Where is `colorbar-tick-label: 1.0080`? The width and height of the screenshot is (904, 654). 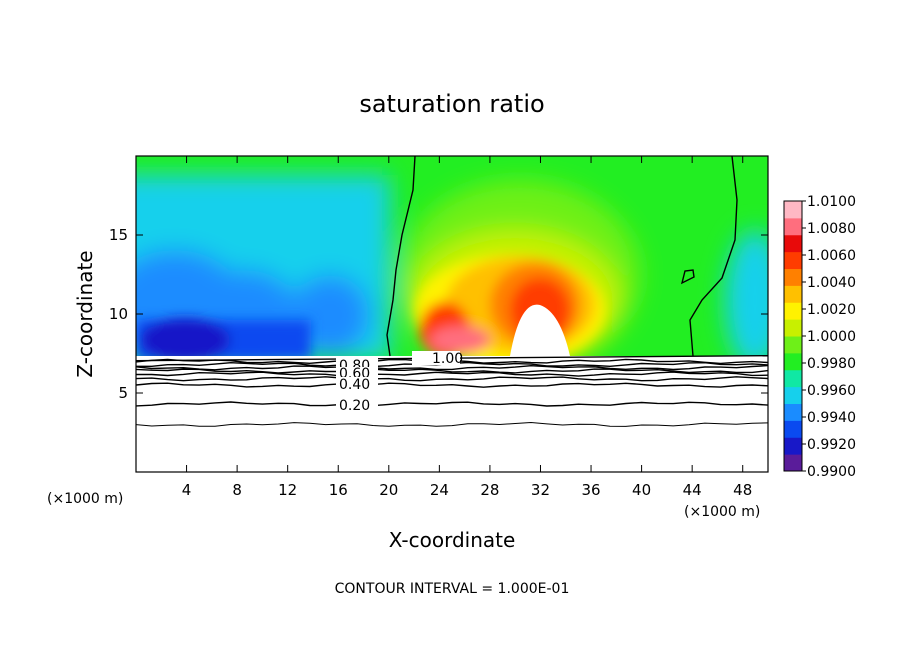
colorbar-tick-label: 1.0080 is located at coordinates (831, 229).